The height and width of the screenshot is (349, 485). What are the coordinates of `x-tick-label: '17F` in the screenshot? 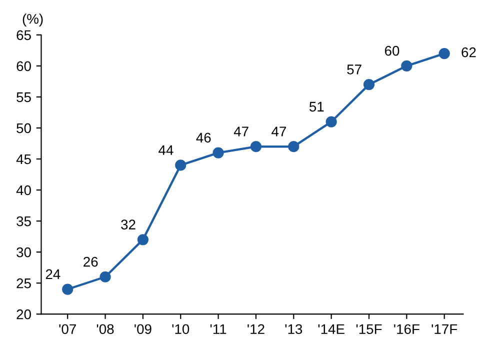 It's located at (445, 329).